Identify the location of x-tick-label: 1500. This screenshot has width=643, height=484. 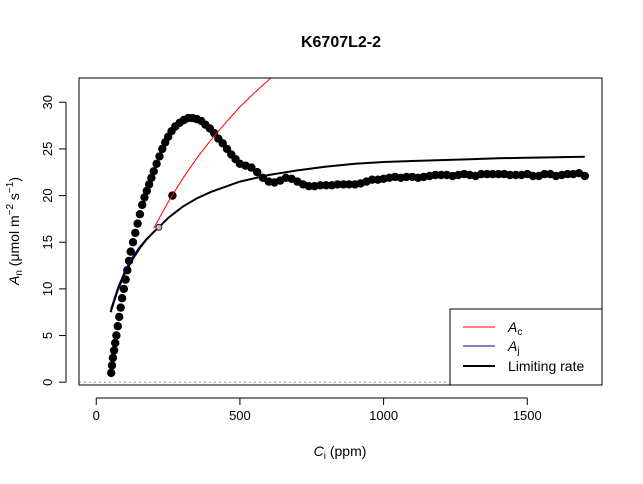
(527, 415).